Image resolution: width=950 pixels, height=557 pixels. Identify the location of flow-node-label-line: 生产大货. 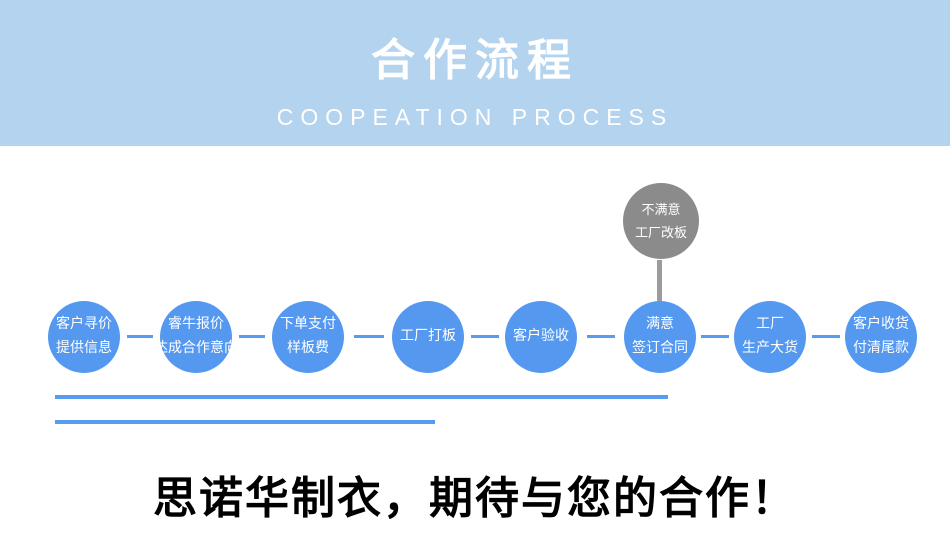
(770, 348).